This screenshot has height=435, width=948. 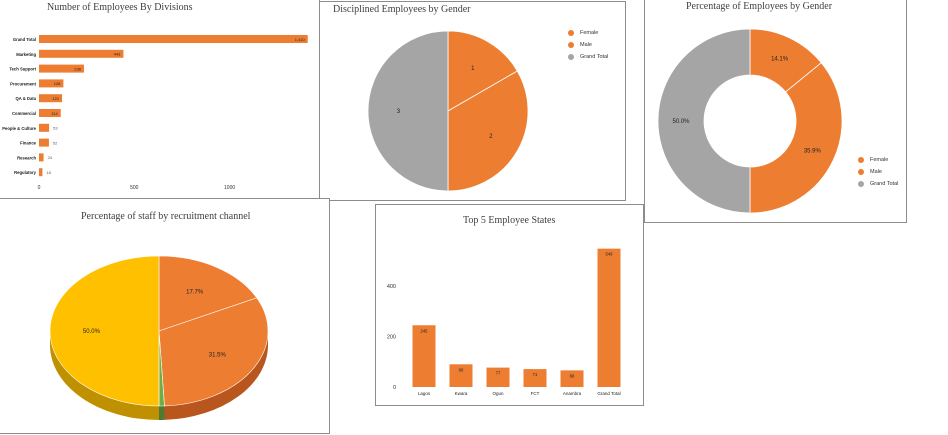 What do you see at coordinates (28, 143) in the screenshot?
I see `division-category-label: Finance` at bounding box center [28, 143].